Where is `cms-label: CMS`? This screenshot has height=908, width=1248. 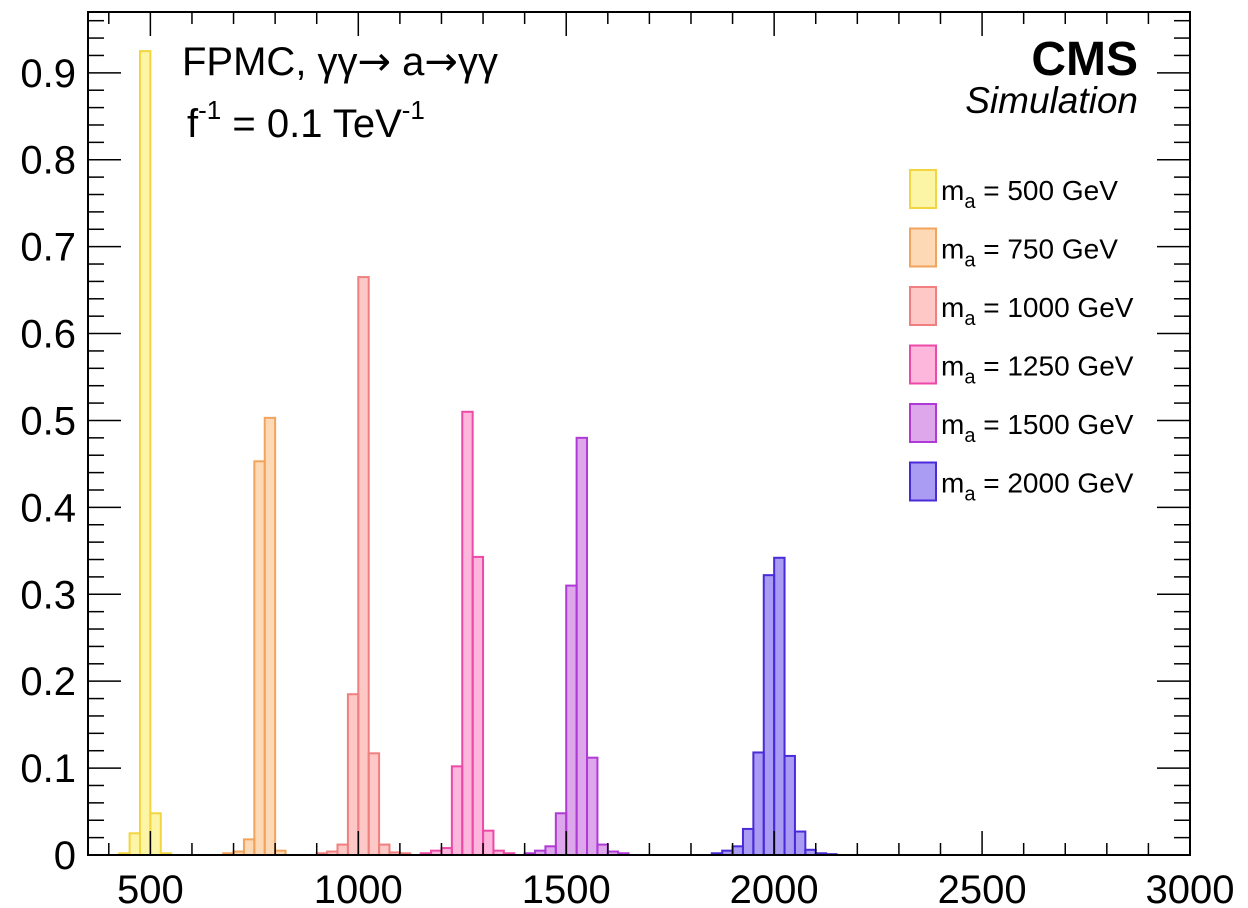
cms-label: CMS is located at coordinates (1084, 59).